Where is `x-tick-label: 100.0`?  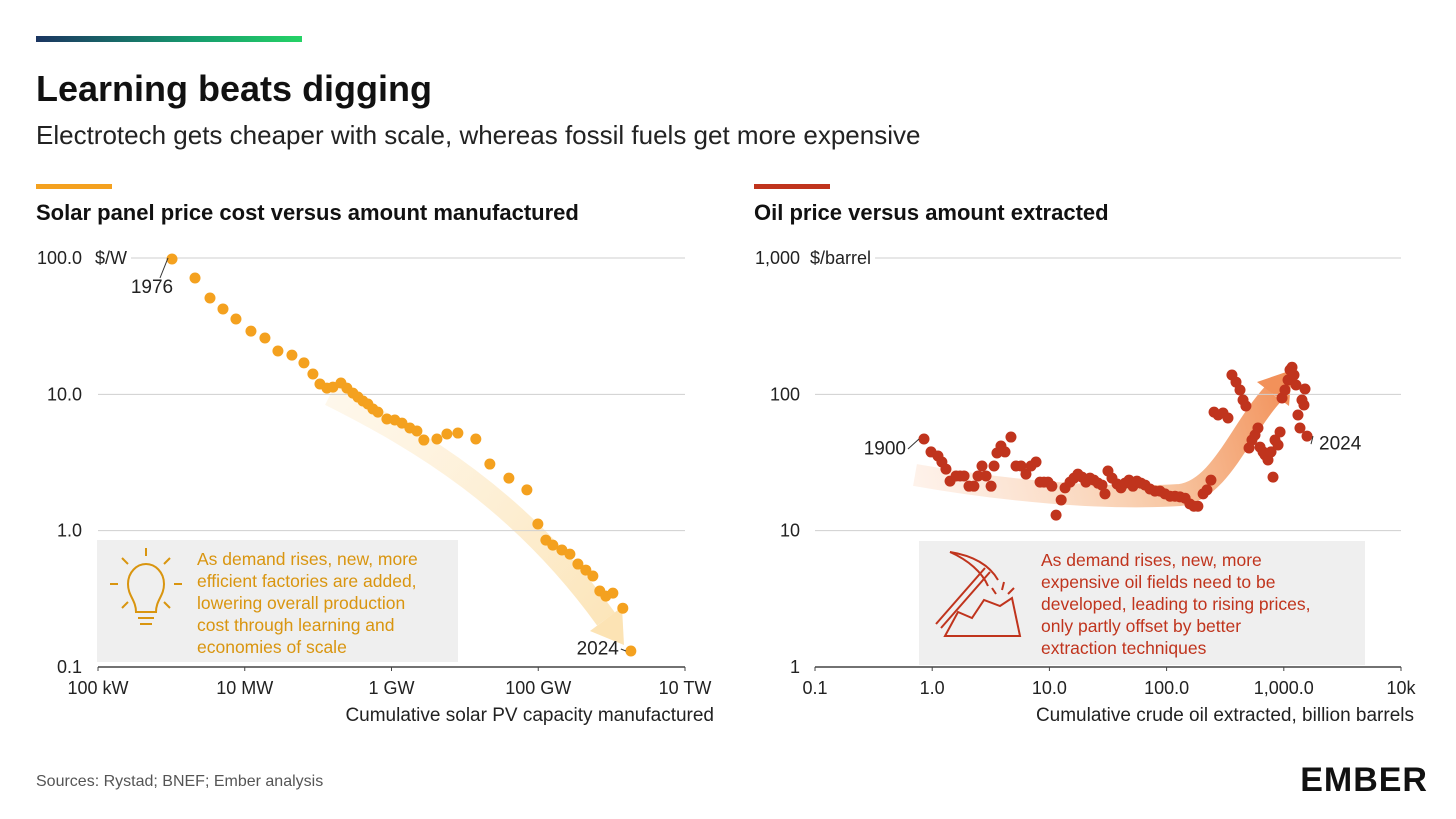 x-tick-label: 100.0 is located at coordinates (1166, 688).